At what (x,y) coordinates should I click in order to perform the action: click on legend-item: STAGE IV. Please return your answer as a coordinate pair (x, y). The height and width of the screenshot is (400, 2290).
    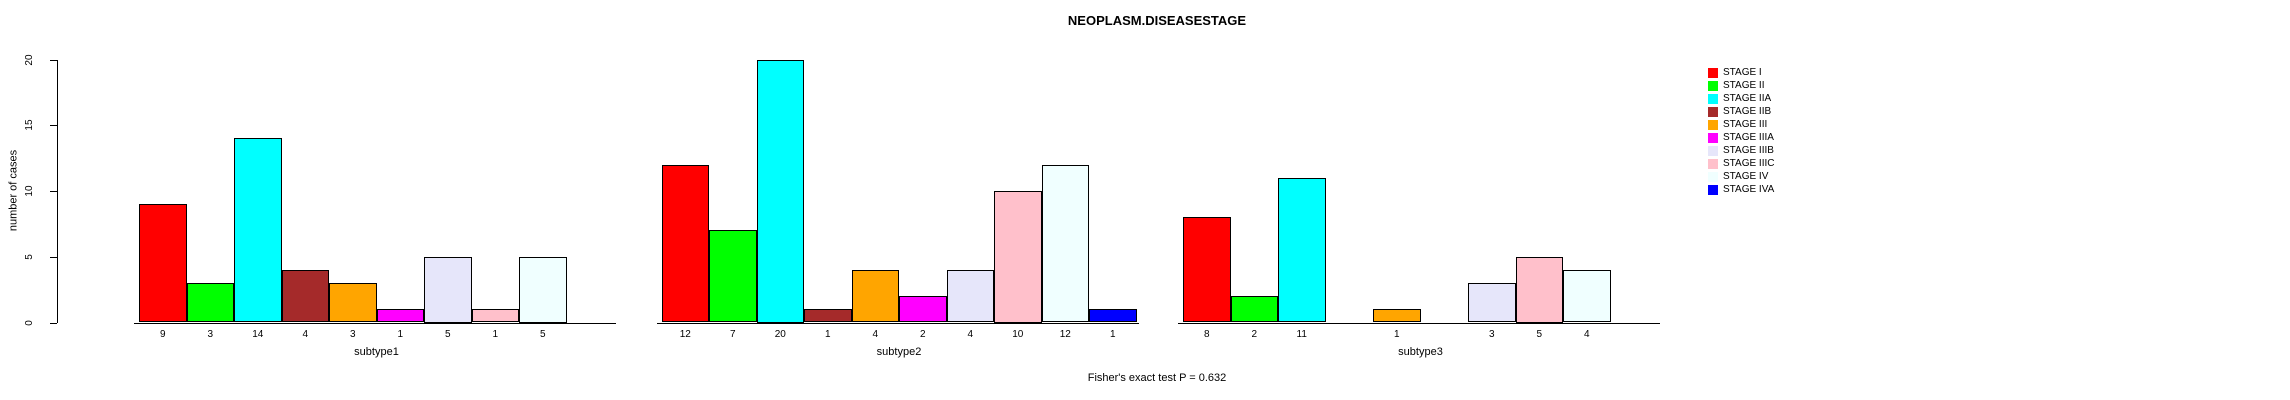
    Looking at the image, I should click on (1741, 176).